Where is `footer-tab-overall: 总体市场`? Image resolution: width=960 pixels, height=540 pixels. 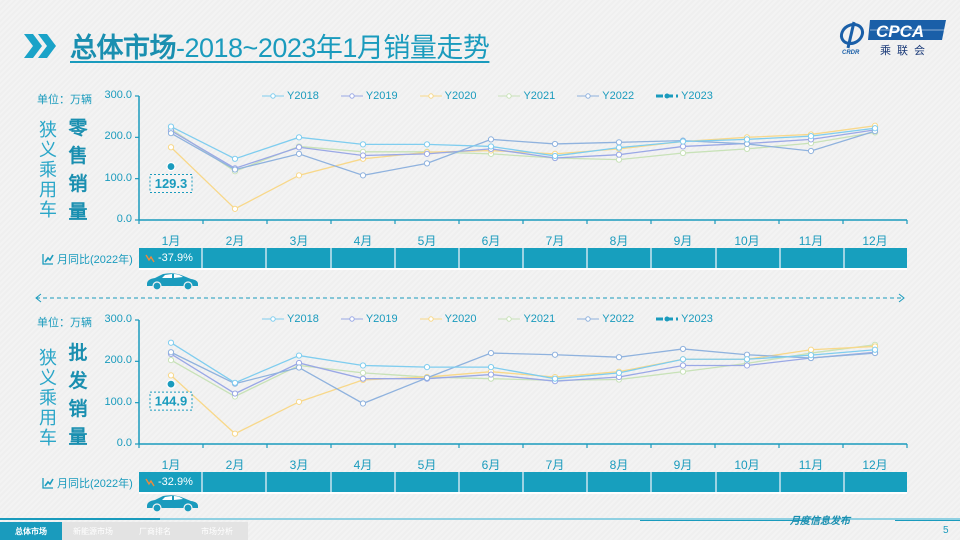
footer-tab-overall: 总体市场 is located at coordinates (31, 531).